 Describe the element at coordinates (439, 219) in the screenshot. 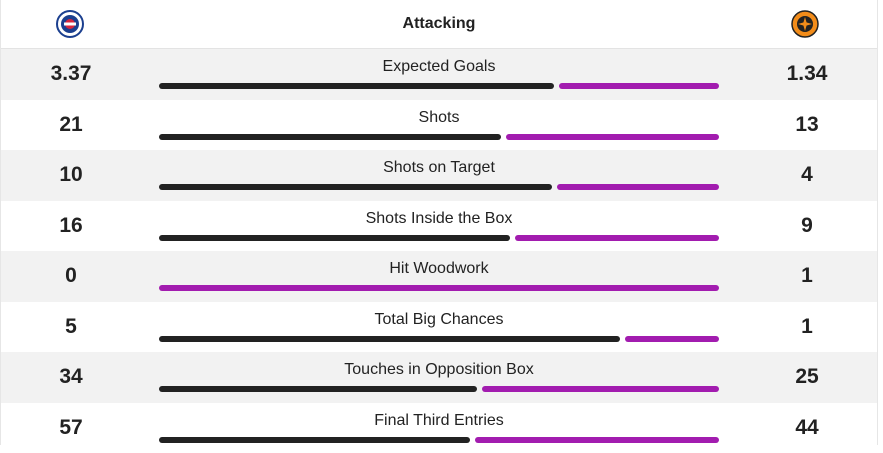

I see `stat-label: Shots Inside the Box` at that location.